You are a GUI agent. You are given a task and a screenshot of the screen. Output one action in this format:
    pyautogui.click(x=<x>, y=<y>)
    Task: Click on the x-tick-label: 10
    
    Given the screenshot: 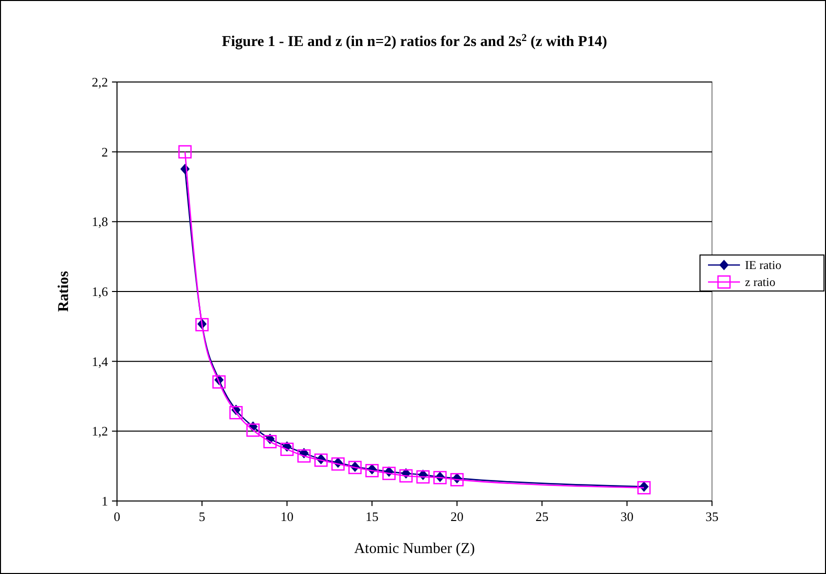 What is the action you would take?
    pyautogui.click(x=287, y=516)
    